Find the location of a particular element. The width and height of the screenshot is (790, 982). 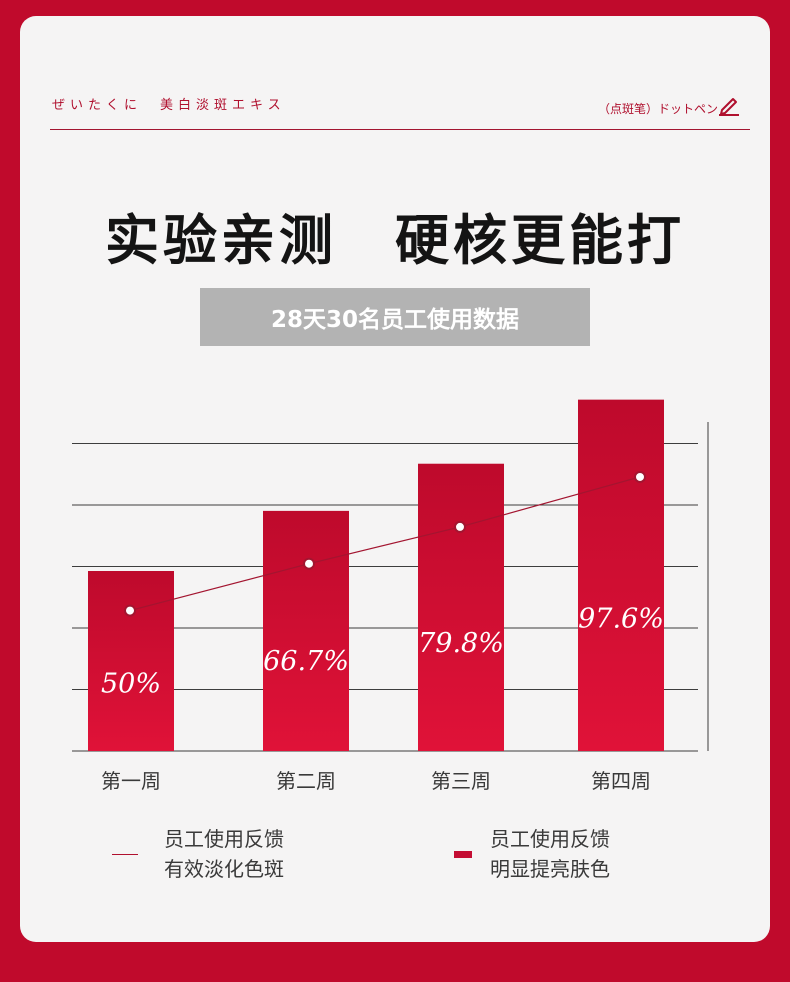

legend-bar-series: 员工使用反馈 明显提亮肤色 is located at coordinates (532, 854).